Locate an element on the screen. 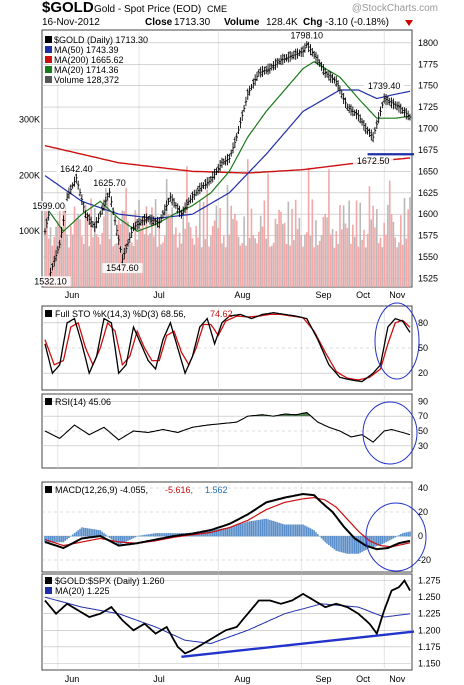  volume-tick-label: 100K is located at coordinates (29, 231).